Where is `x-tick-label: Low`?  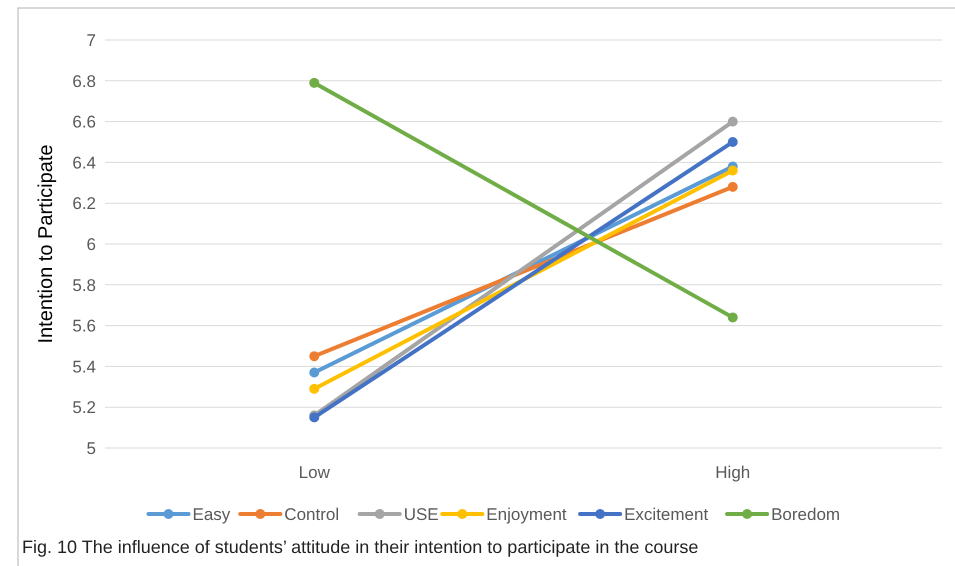
x-tick-label: Low is located at coordinates (314, 472).